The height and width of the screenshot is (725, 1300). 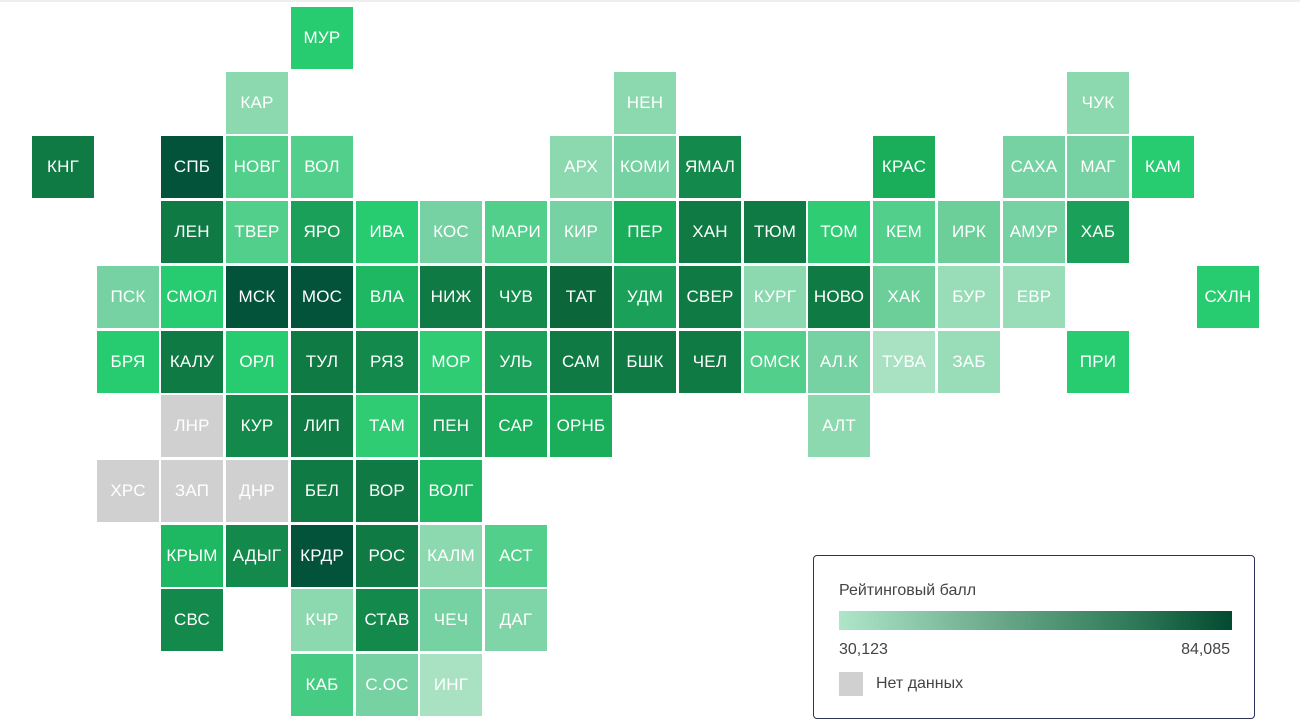 What do you see at coordinates (904, 362) in the screenshot?
I see `region-tile: ТУВА` at bounding box center [904, 362].